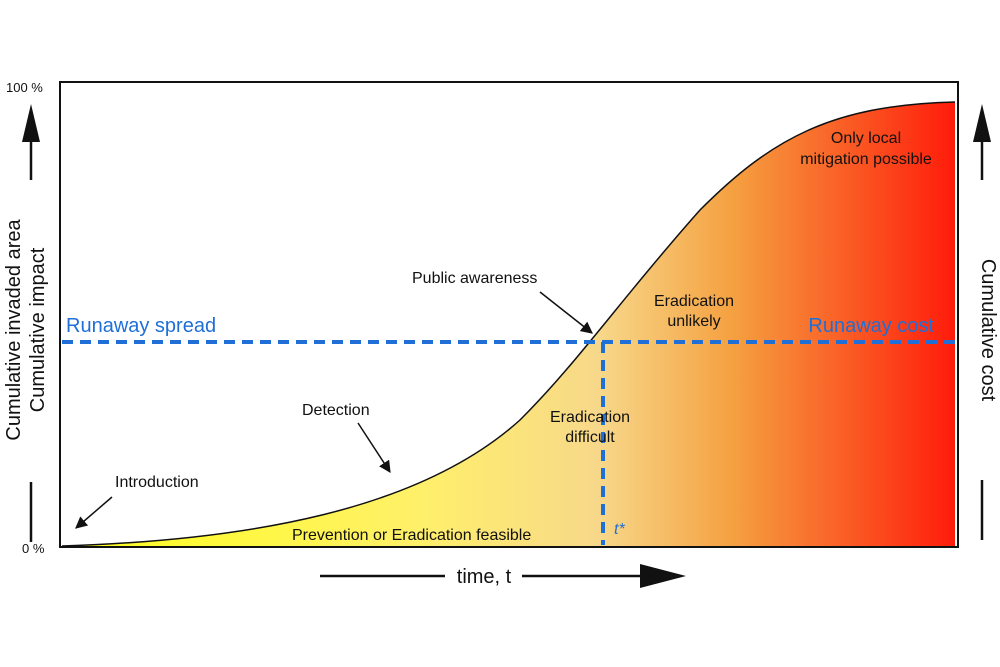 This screenshot has height=667, width=1000. Describe the element at coordinates (590, 417) in the screenshot. I see `eradication-difficult-line1: Eradication` at that location.